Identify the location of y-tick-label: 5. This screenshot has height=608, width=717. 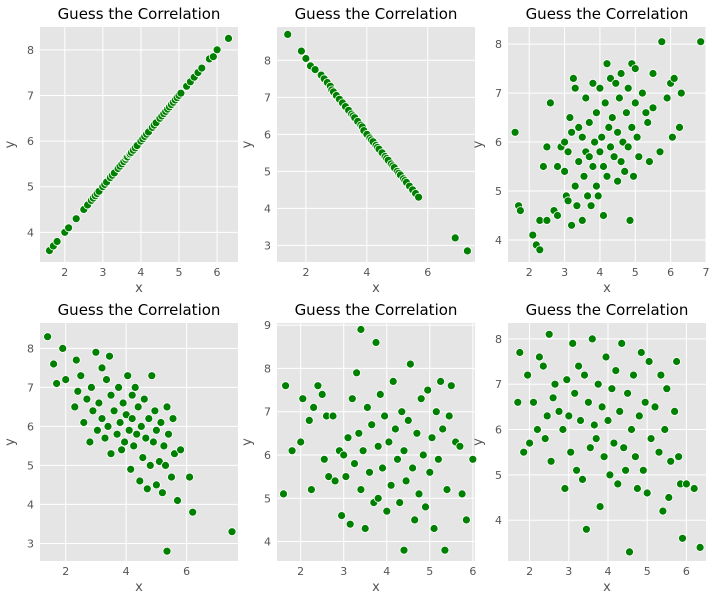
(267, 498).